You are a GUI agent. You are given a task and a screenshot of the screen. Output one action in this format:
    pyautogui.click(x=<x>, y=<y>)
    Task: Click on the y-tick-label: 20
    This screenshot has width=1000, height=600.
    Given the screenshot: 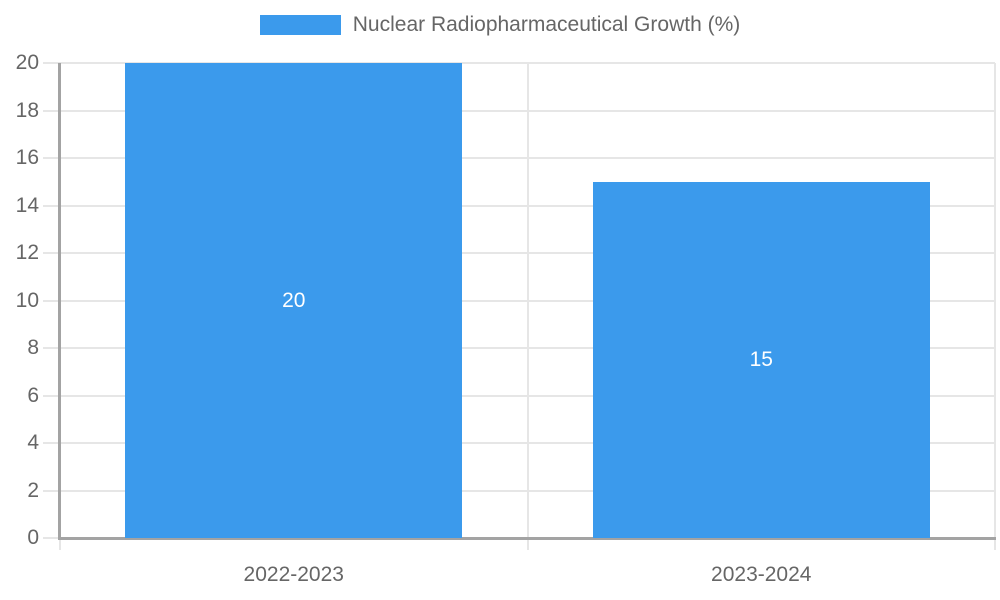 What is the action you would take?
    pyautogui.click(x=27, y=62)
    